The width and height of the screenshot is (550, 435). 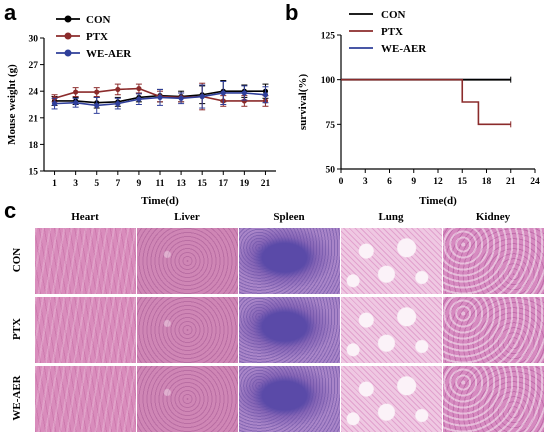 What do you see at coordinates (341, 182) in the screenshot?
I see `x-tick-label: 0` at bounding box center [341, 182].